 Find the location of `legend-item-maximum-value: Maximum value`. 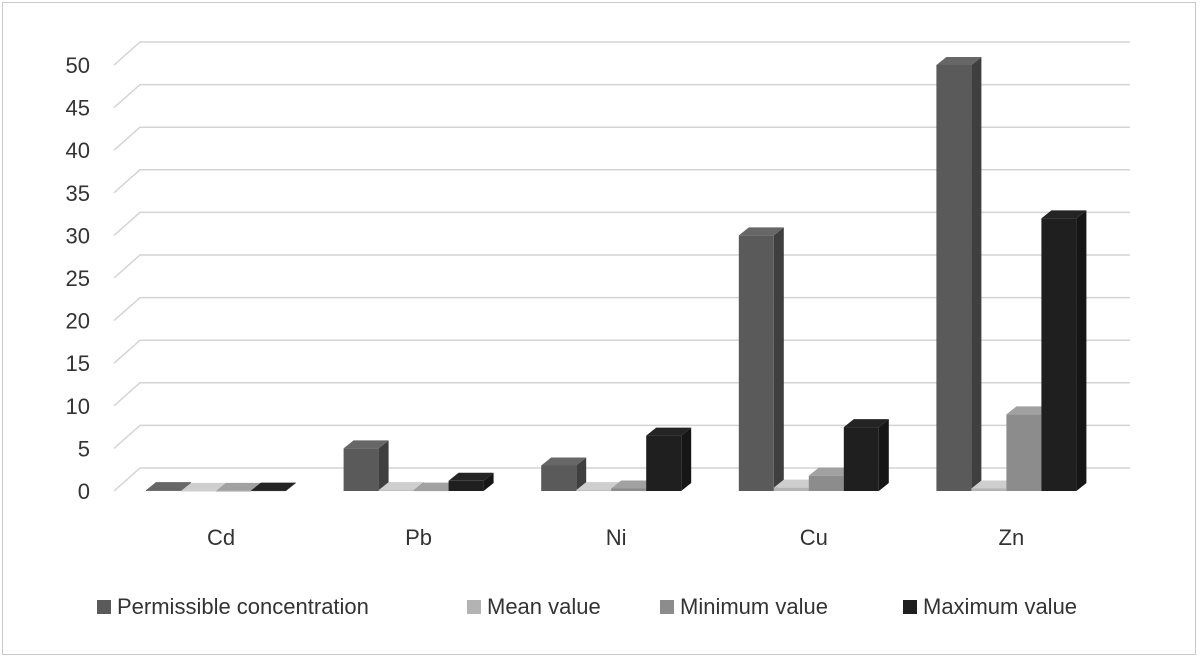

legend-item-maximum-value: Maximum value is located at coordinates (990, 606).